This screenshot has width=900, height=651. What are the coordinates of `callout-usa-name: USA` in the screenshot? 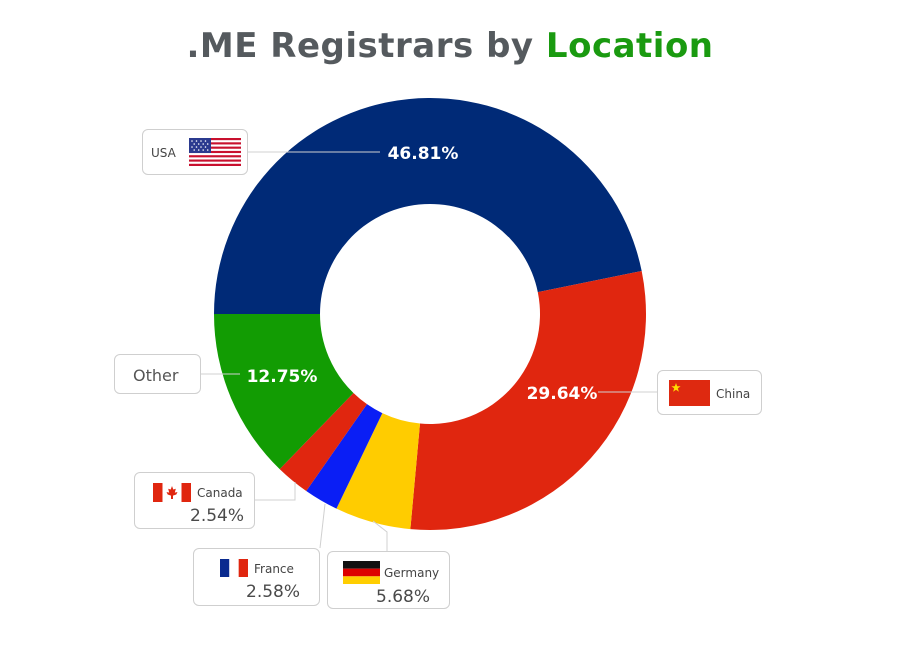 It's located at (163, 153).